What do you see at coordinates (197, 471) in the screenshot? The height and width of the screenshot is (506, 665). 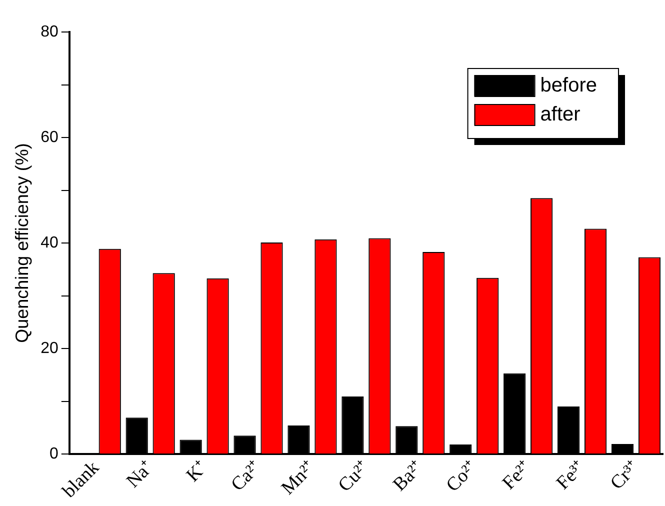 I see `x-tick-label: K⁺` at bounding box center [197, 471].